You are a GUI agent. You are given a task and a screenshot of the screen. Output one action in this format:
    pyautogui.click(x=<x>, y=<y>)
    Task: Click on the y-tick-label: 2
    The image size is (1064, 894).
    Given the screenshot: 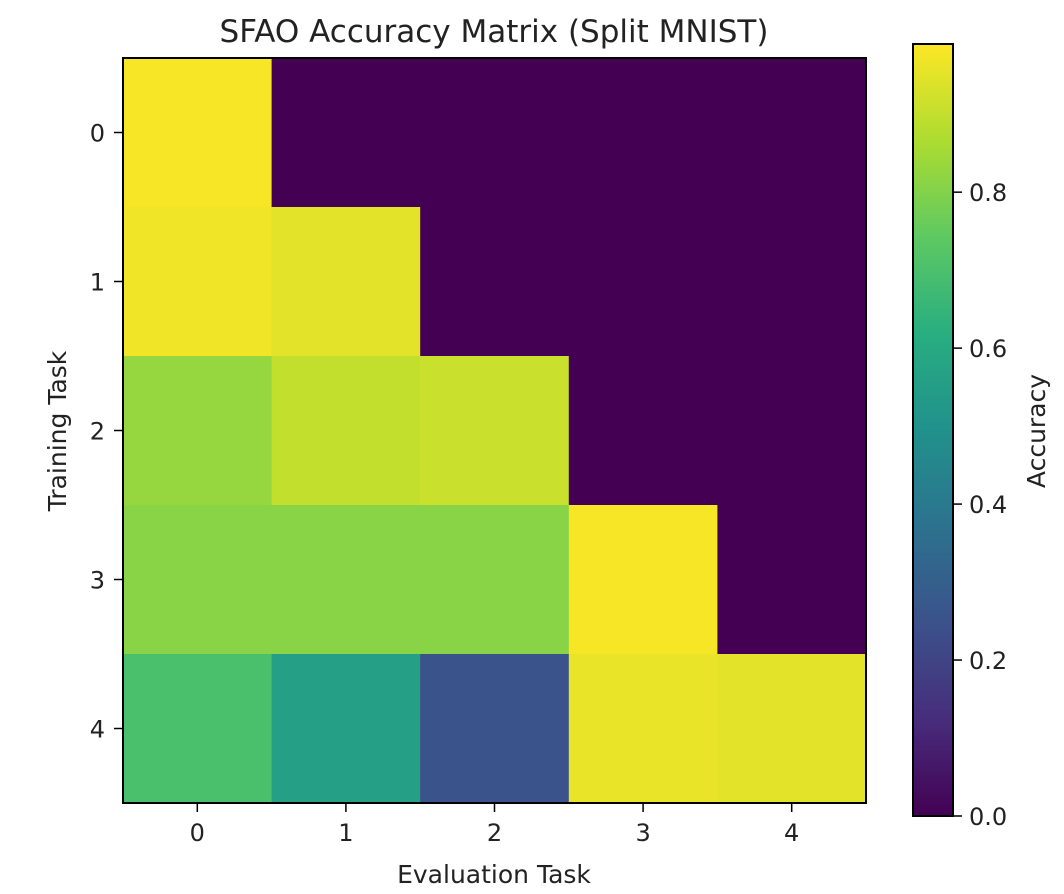 What is the action you would take?
    pyautogui.click(x=97, y=432)
    